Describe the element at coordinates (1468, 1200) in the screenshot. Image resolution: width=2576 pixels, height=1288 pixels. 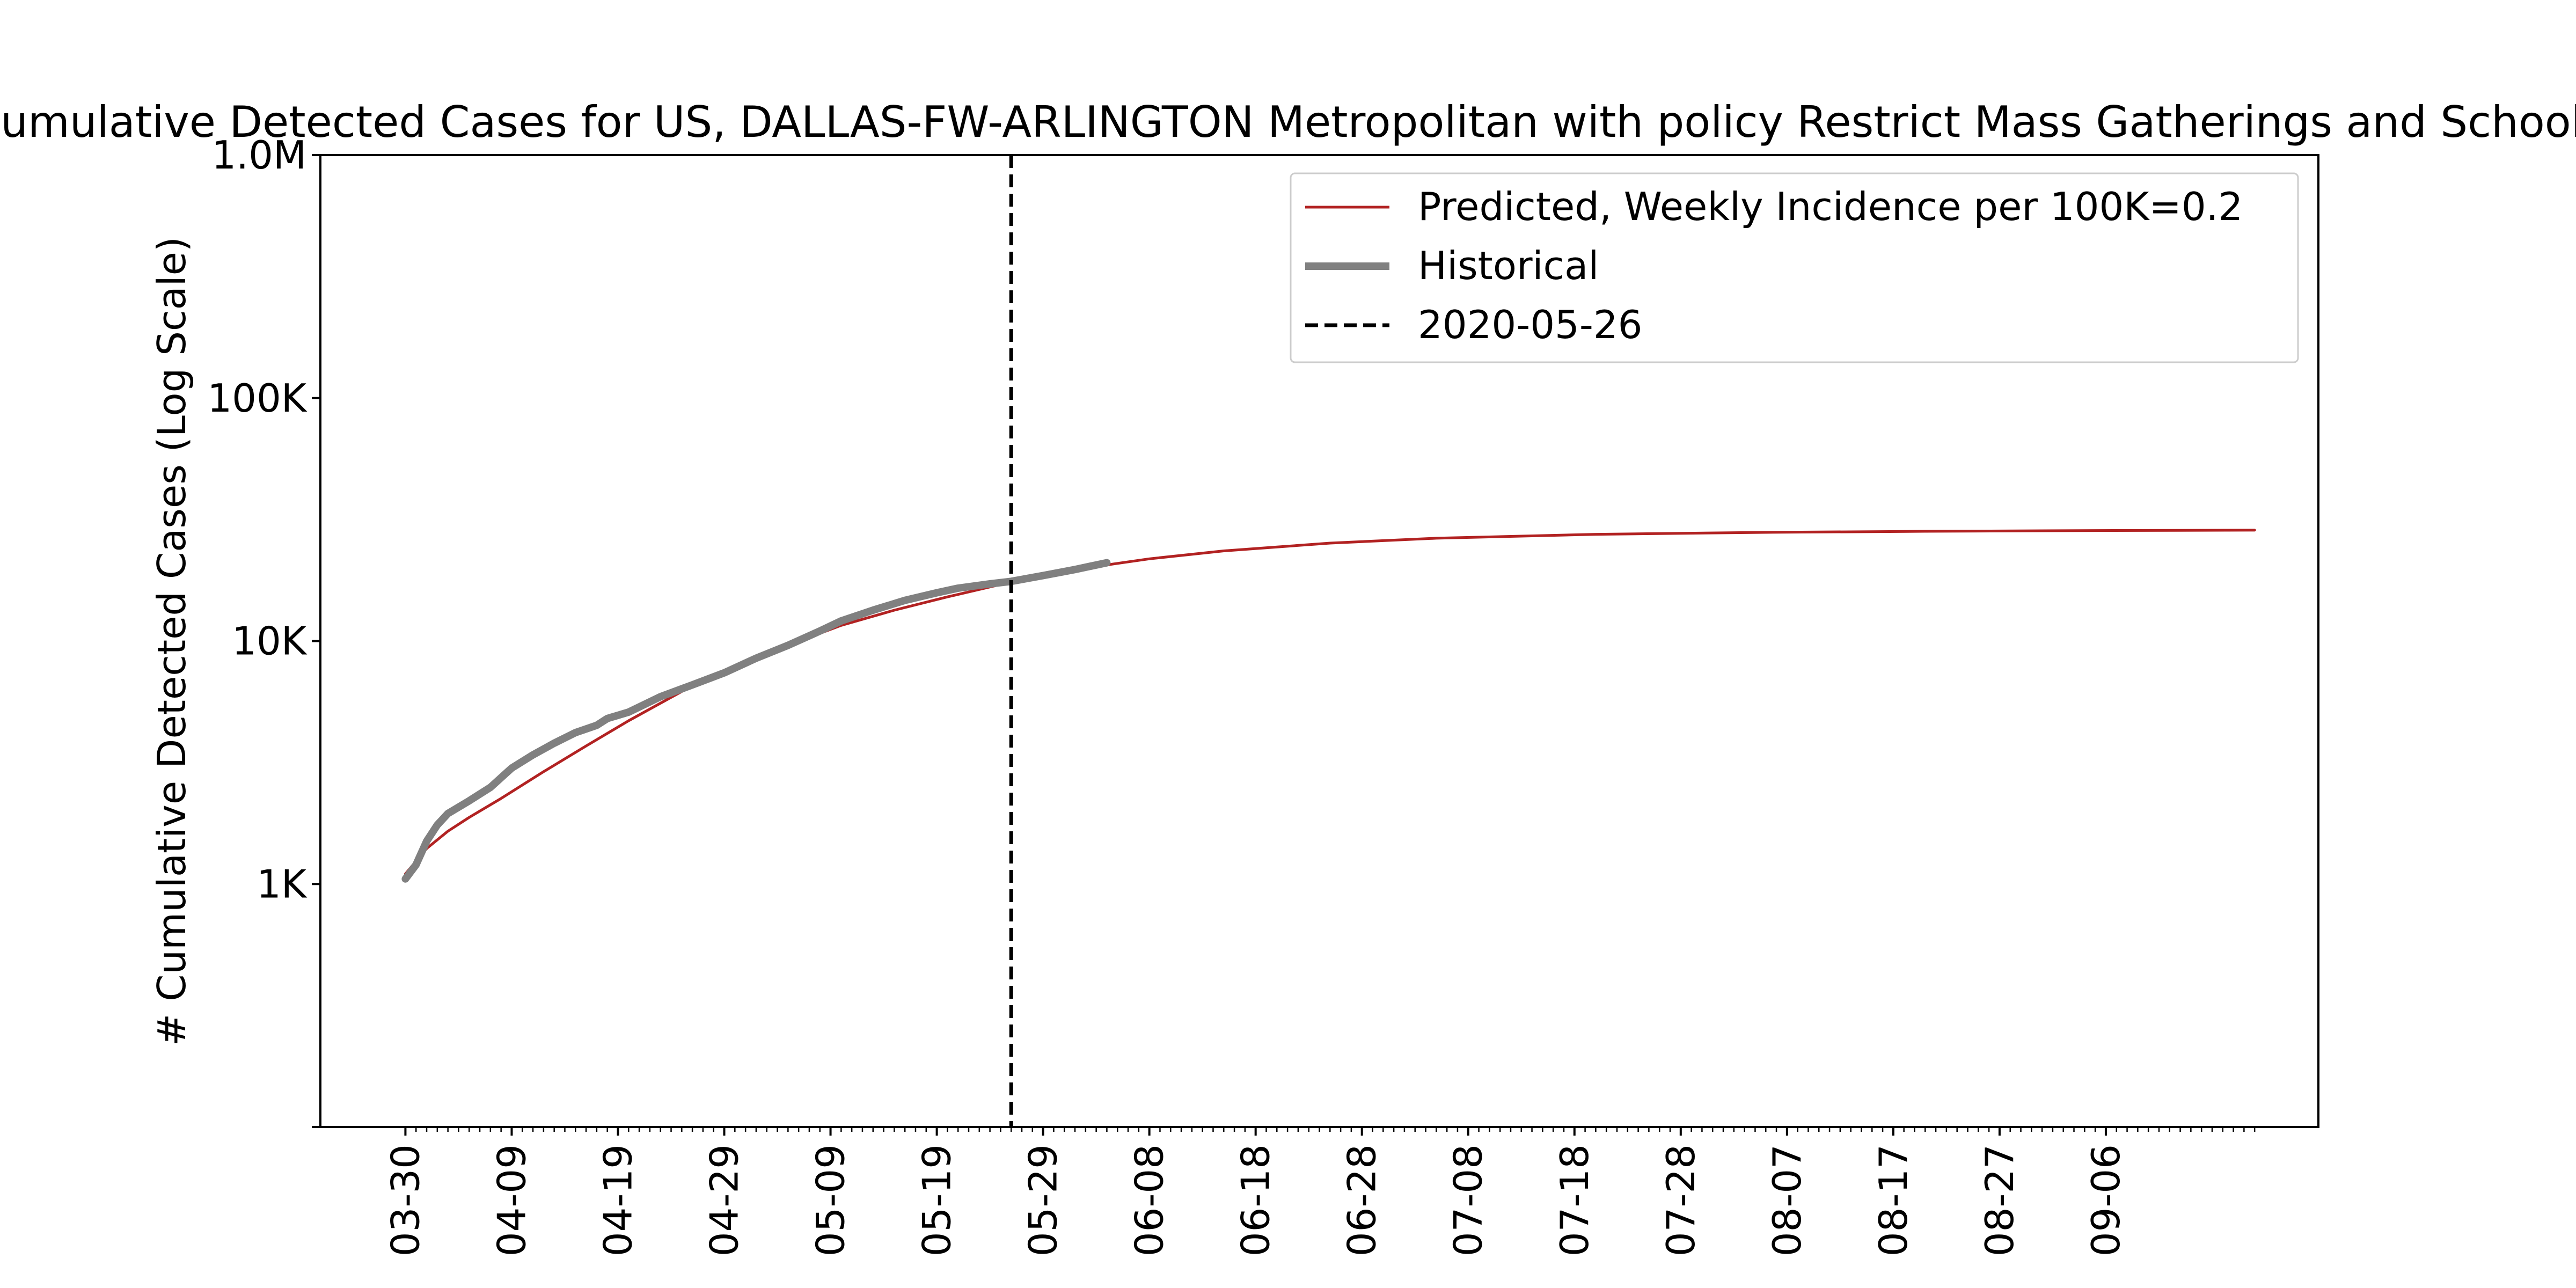
I see `x-tick-label: 07-08` at that location.